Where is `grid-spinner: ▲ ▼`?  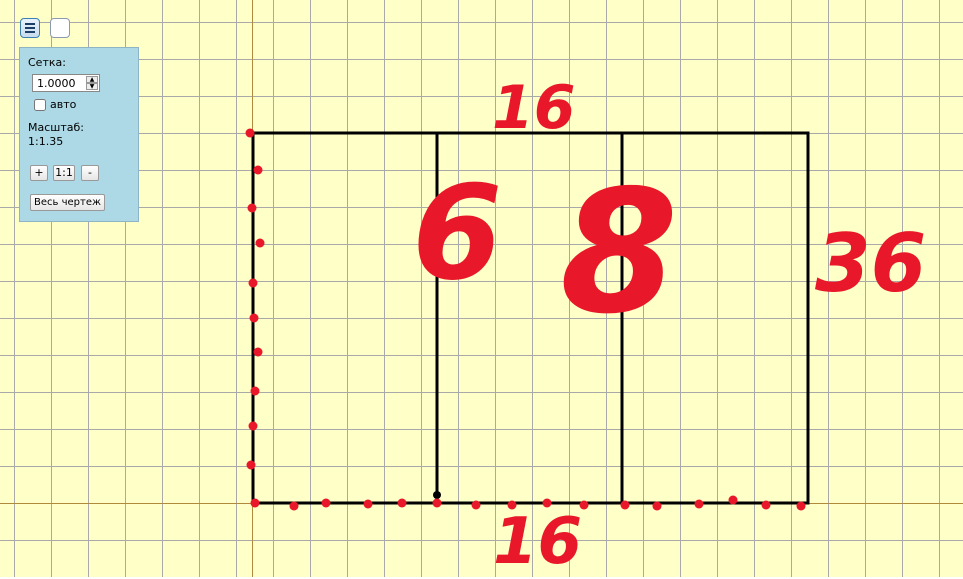 grid-spinner: ▲ ▼ is located at coordinates (66, 83).